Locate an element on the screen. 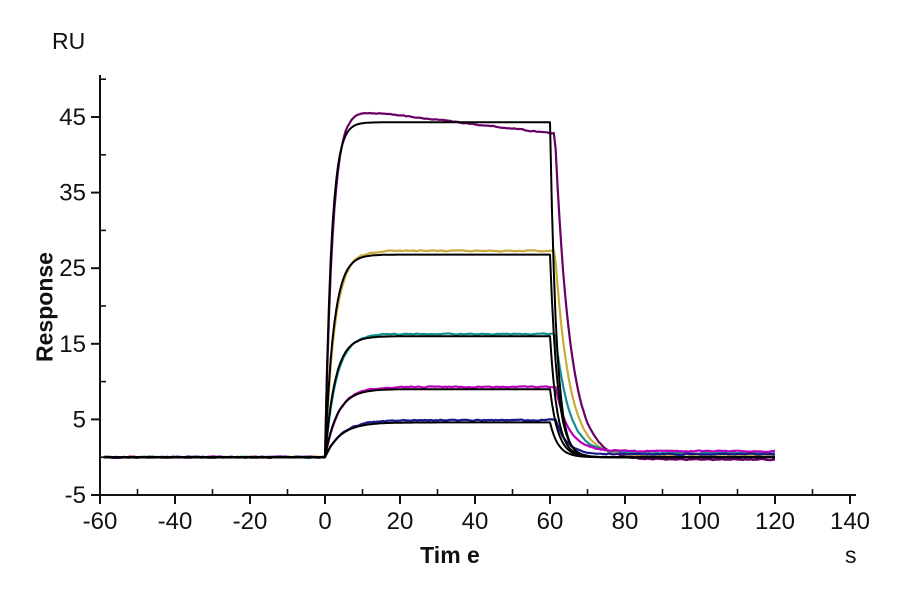  x-tick-label: 40 is located at coordinates (475, 521).